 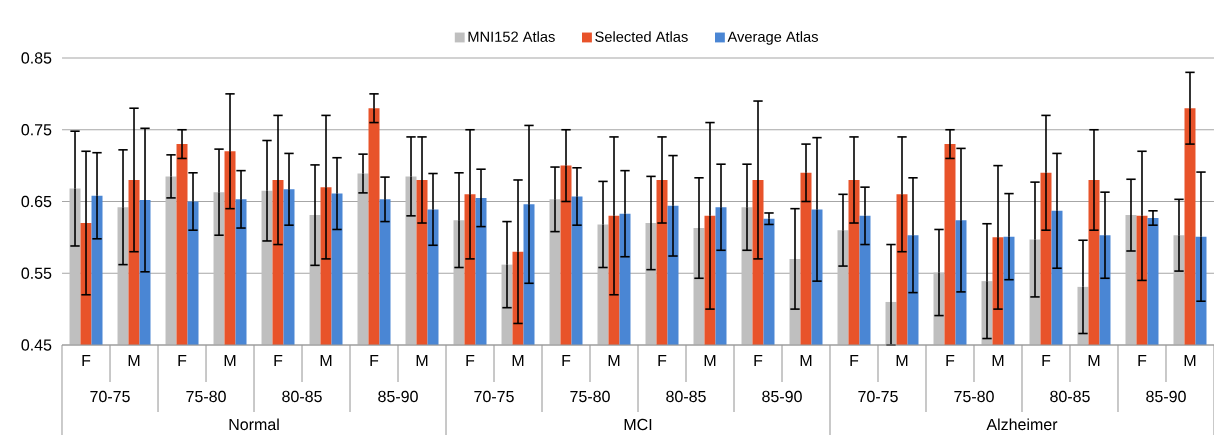 I want to click on y-tick-label: 0.65, so click(x=36, y=201).